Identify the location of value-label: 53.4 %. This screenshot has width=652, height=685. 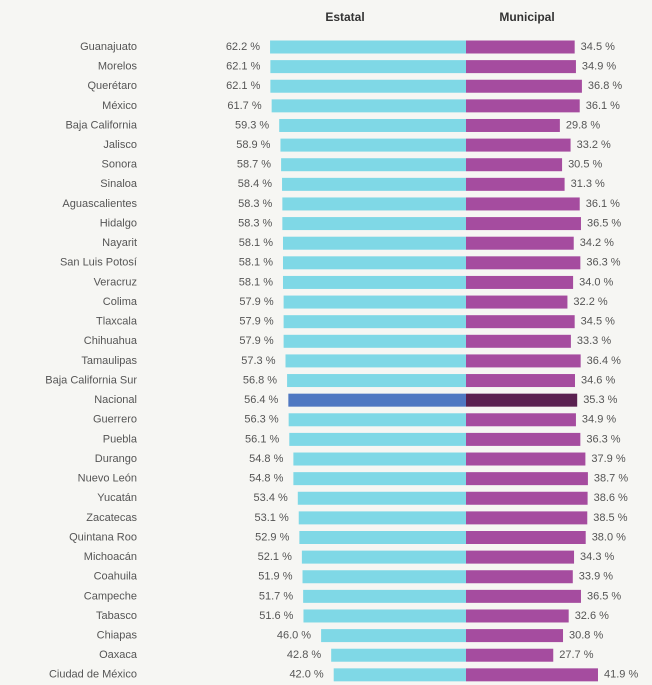
(271, 498).